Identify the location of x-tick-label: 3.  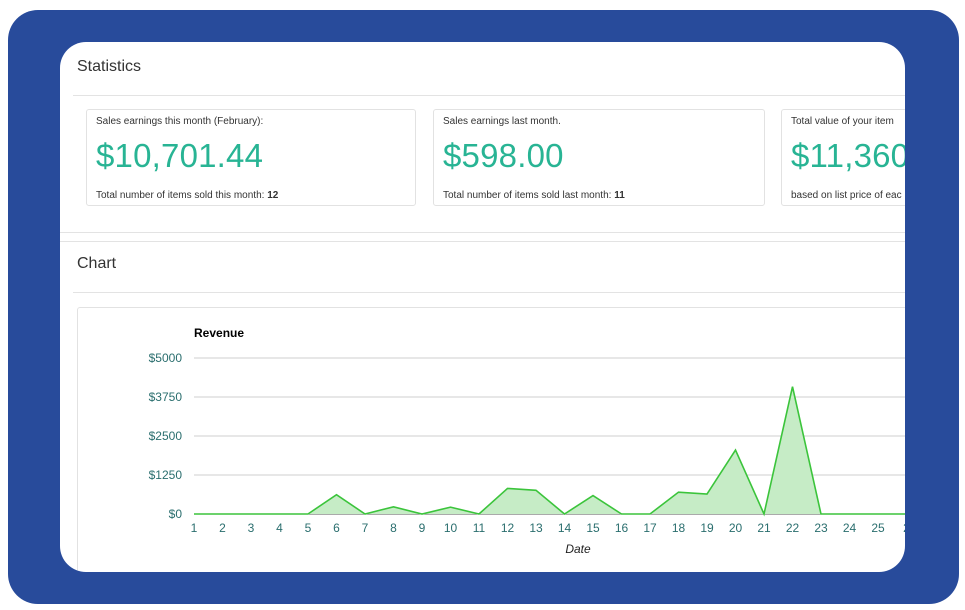
(251, 528).